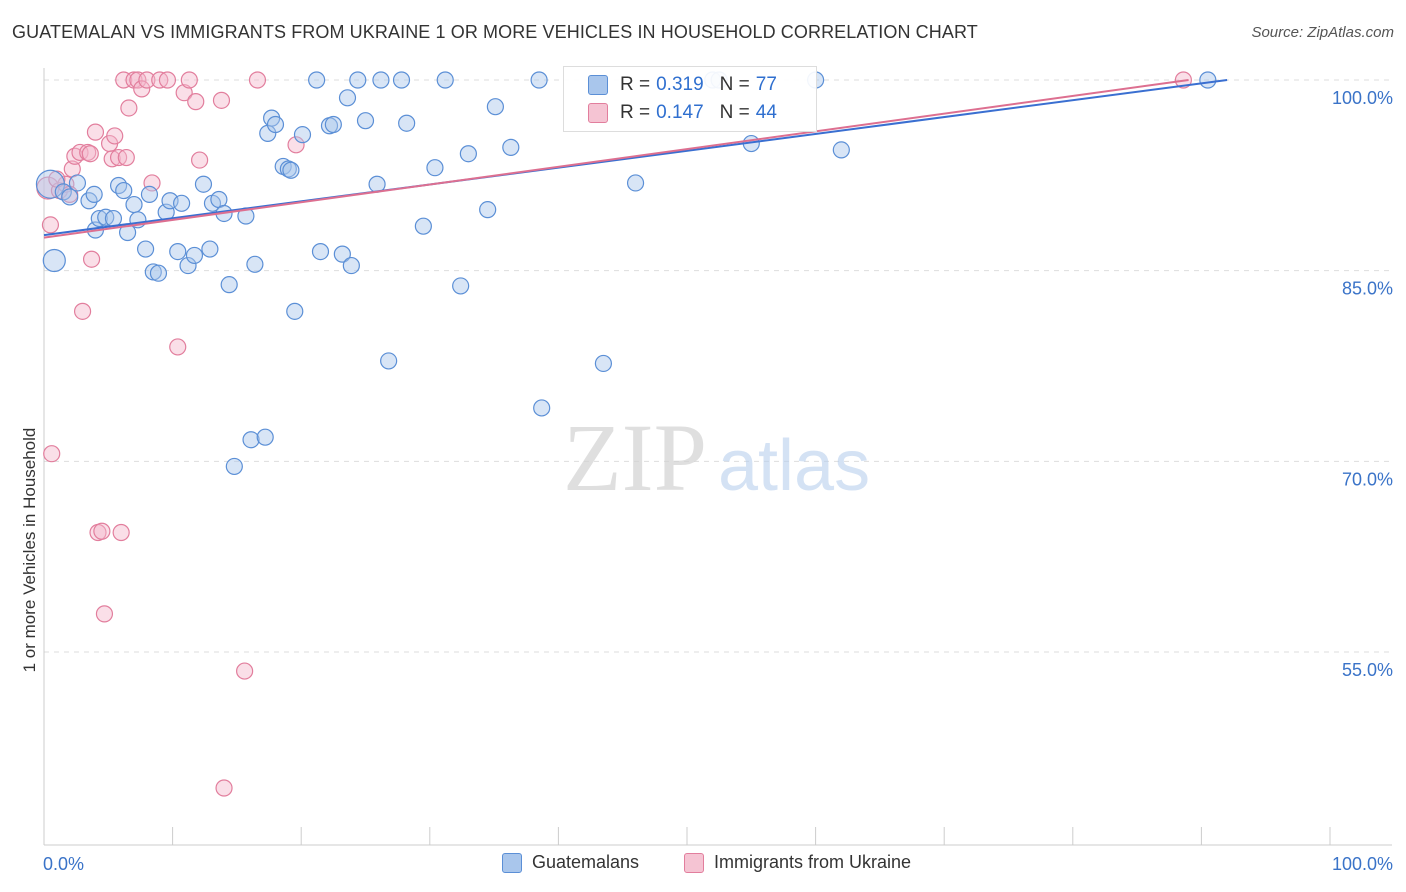 The width and height of the screenshot is (1406, 892). What do you see at coordinates (635, 457) in the screenshot?
I see `watermark-zip: ZIP` at bounding box center [635, 457].